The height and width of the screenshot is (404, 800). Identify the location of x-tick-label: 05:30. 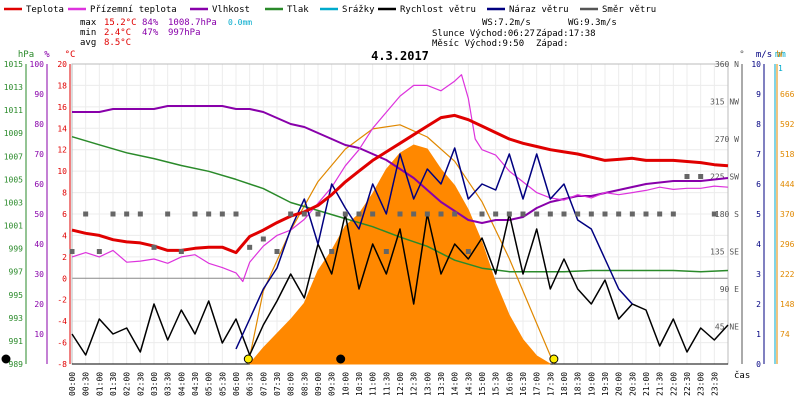
(222, 384).